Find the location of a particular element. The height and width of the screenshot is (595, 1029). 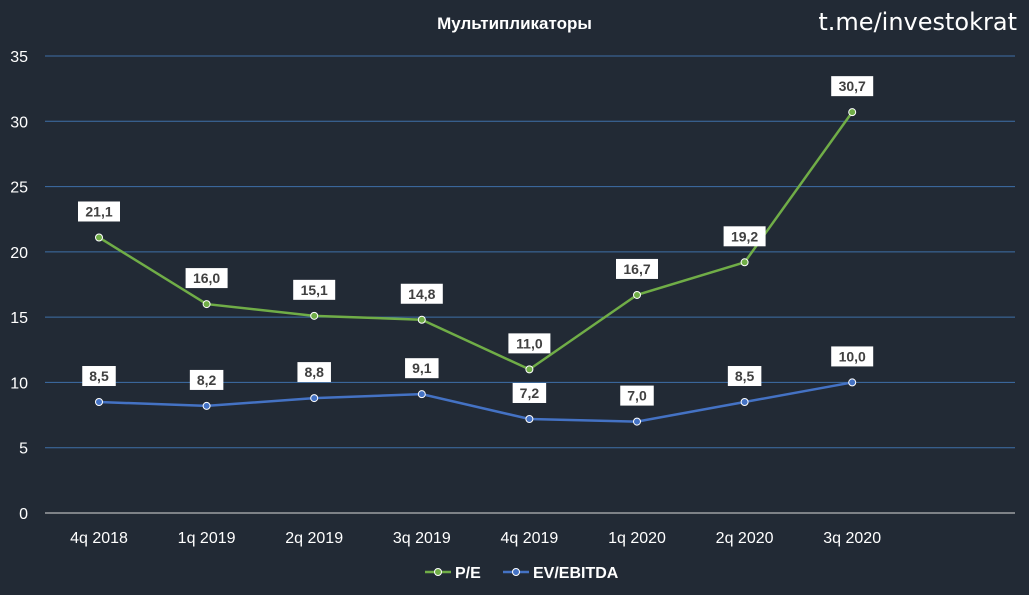

data-label: 21,1 is located at coordinates (98, 211).